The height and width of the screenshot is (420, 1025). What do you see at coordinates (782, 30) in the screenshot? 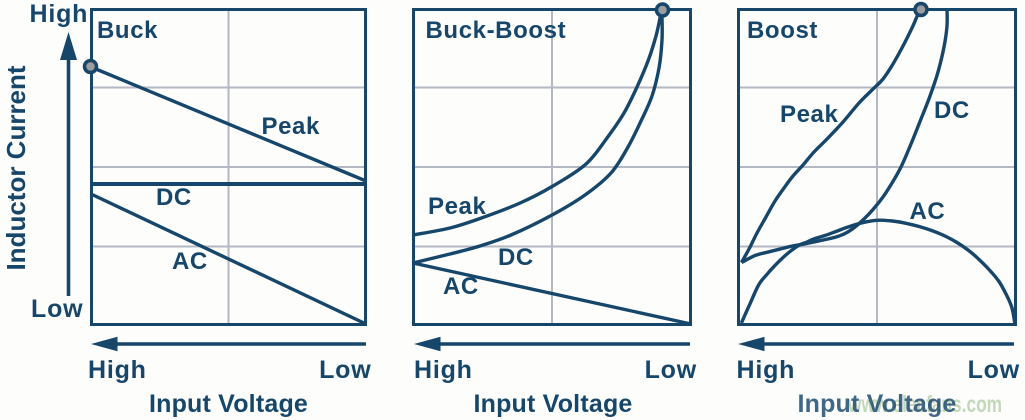
I see `svg-text: Boost` at bounding box center [782, 30].